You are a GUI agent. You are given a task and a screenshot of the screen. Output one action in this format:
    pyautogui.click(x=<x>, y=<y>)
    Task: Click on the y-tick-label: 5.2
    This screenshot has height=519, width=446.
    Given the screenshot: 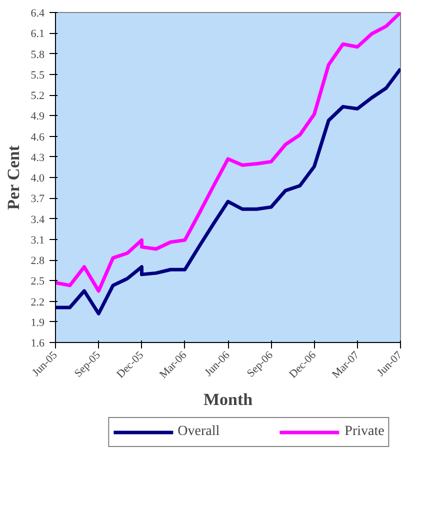 What is the action you would take?
    pyautogui.click(x=37, y=96)
    